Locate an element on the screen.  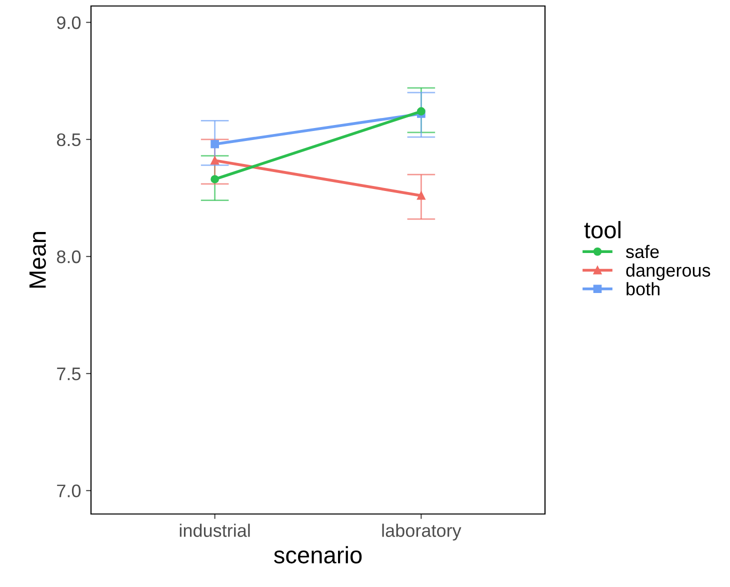
legend-title: tool is located at coordinates (602, 229).